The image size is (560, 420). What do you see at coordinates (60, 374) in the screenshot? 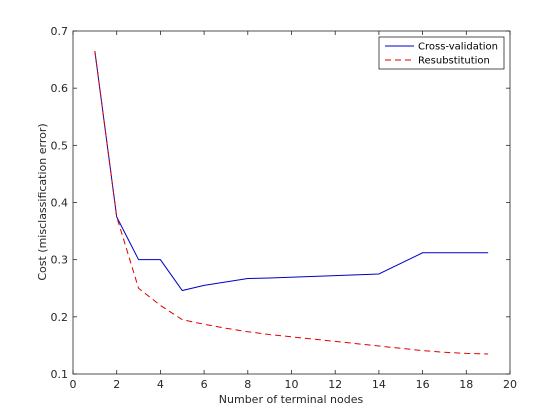
I see `y-tick-label: 0.1` at bounding box center [60, 374].